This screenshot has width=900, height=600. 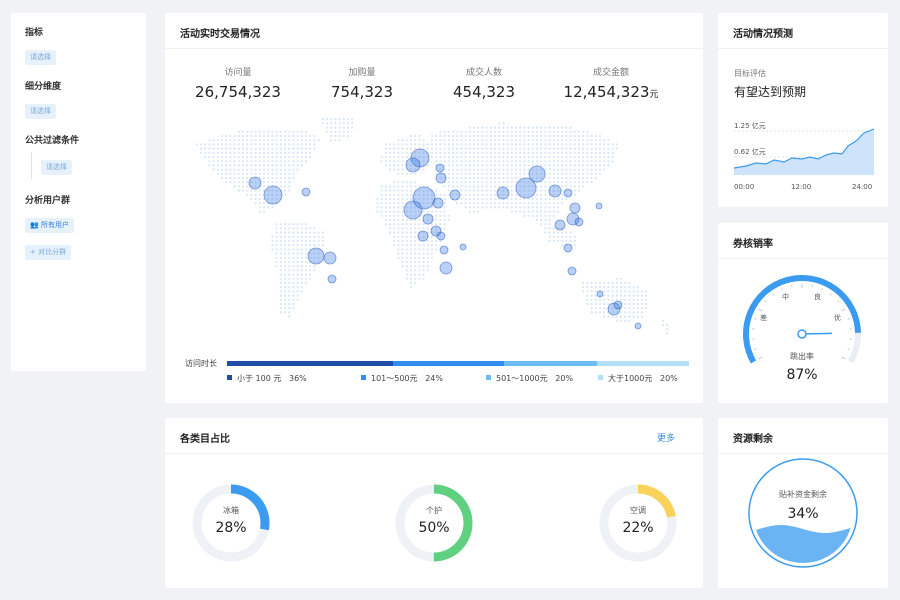 What do you see at coordinates (638, 378) in the screenshot?
I see `legend-item: 大于1000元 20%` at bounding box center [638, 378].